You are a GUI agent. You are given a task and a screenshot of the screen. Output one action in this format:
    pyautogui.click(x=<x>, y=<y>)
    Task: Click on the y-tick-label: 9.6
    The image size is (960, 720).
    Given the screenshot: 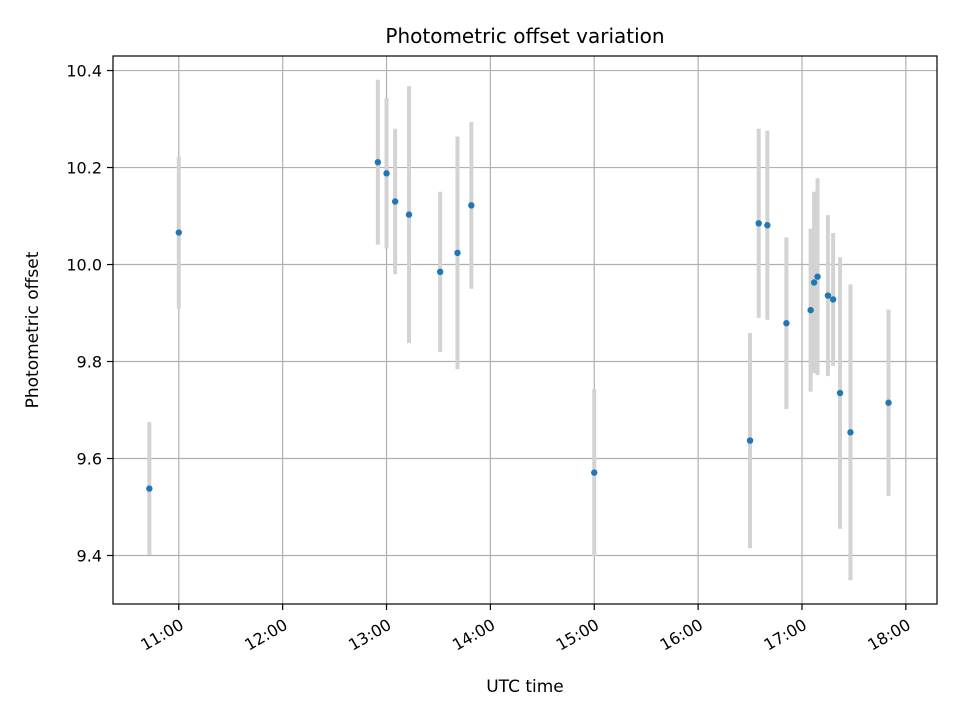 What is the action you would take?
    pyautogui.click(x=89, y=459)
    